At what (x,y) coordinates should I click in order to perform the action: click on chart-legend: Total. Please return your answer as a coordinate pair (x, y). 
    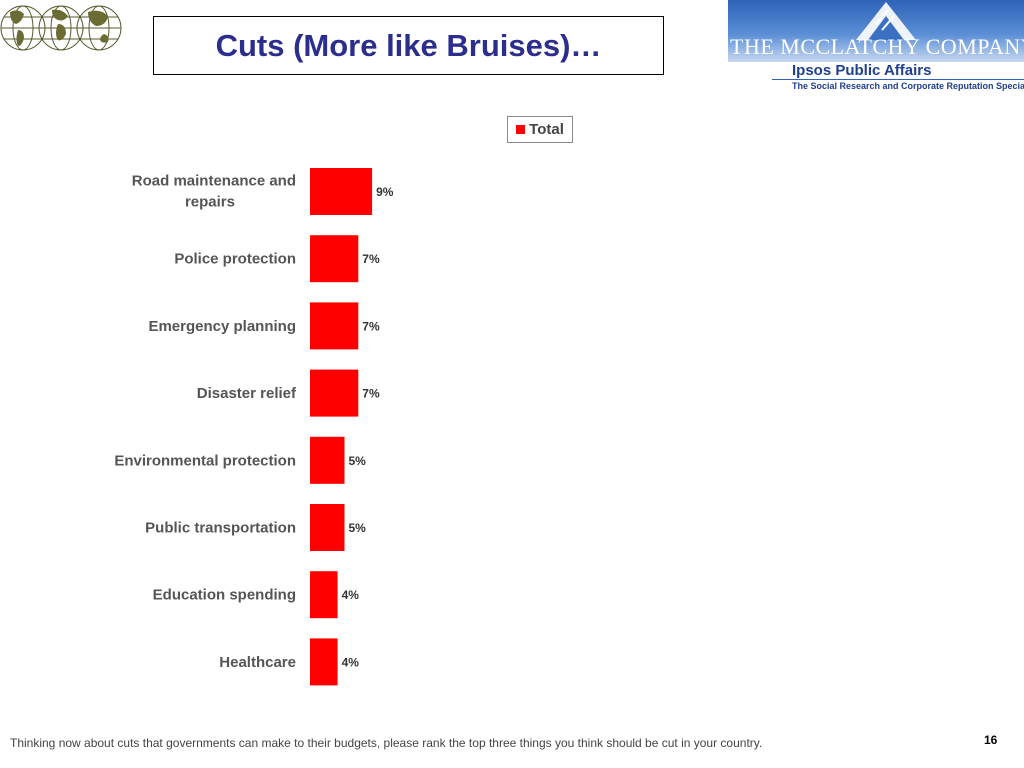
    Looking at the image, I should click on (540, 129).